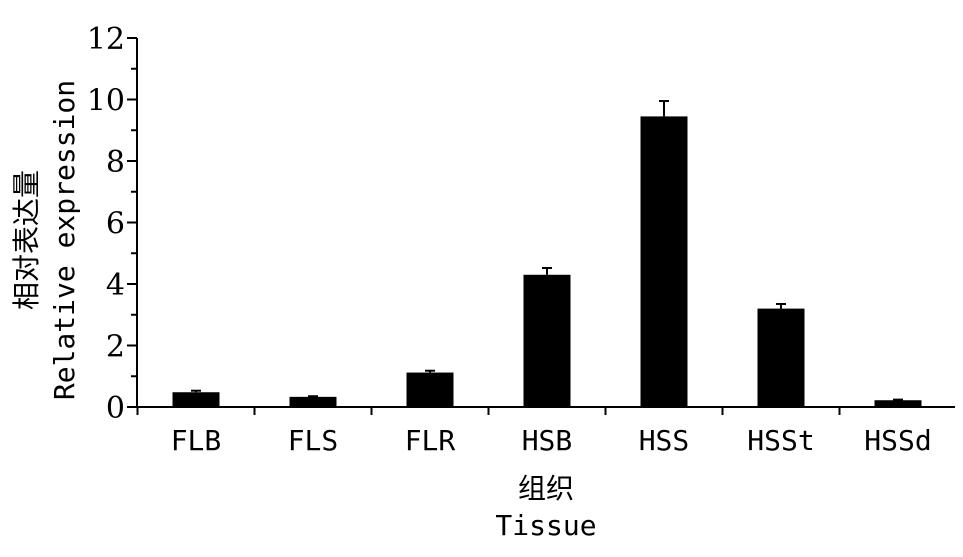 The height and width of the screenshot is (557, 963). Describe the element at coordinates (546, 488) in the screenshot. I see `x-axis-title-cn: 组织` at that location.